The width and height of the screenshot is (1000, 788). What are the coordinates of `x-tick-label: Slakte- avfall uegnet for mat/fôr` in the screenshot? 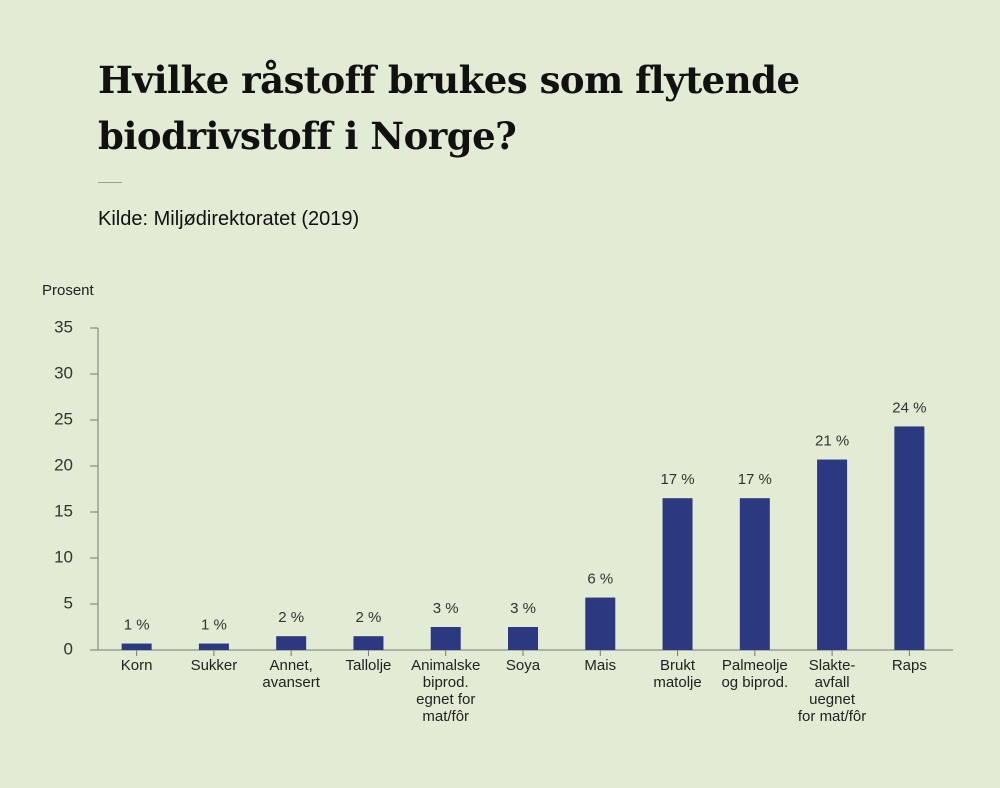 It's located at (832, 691).